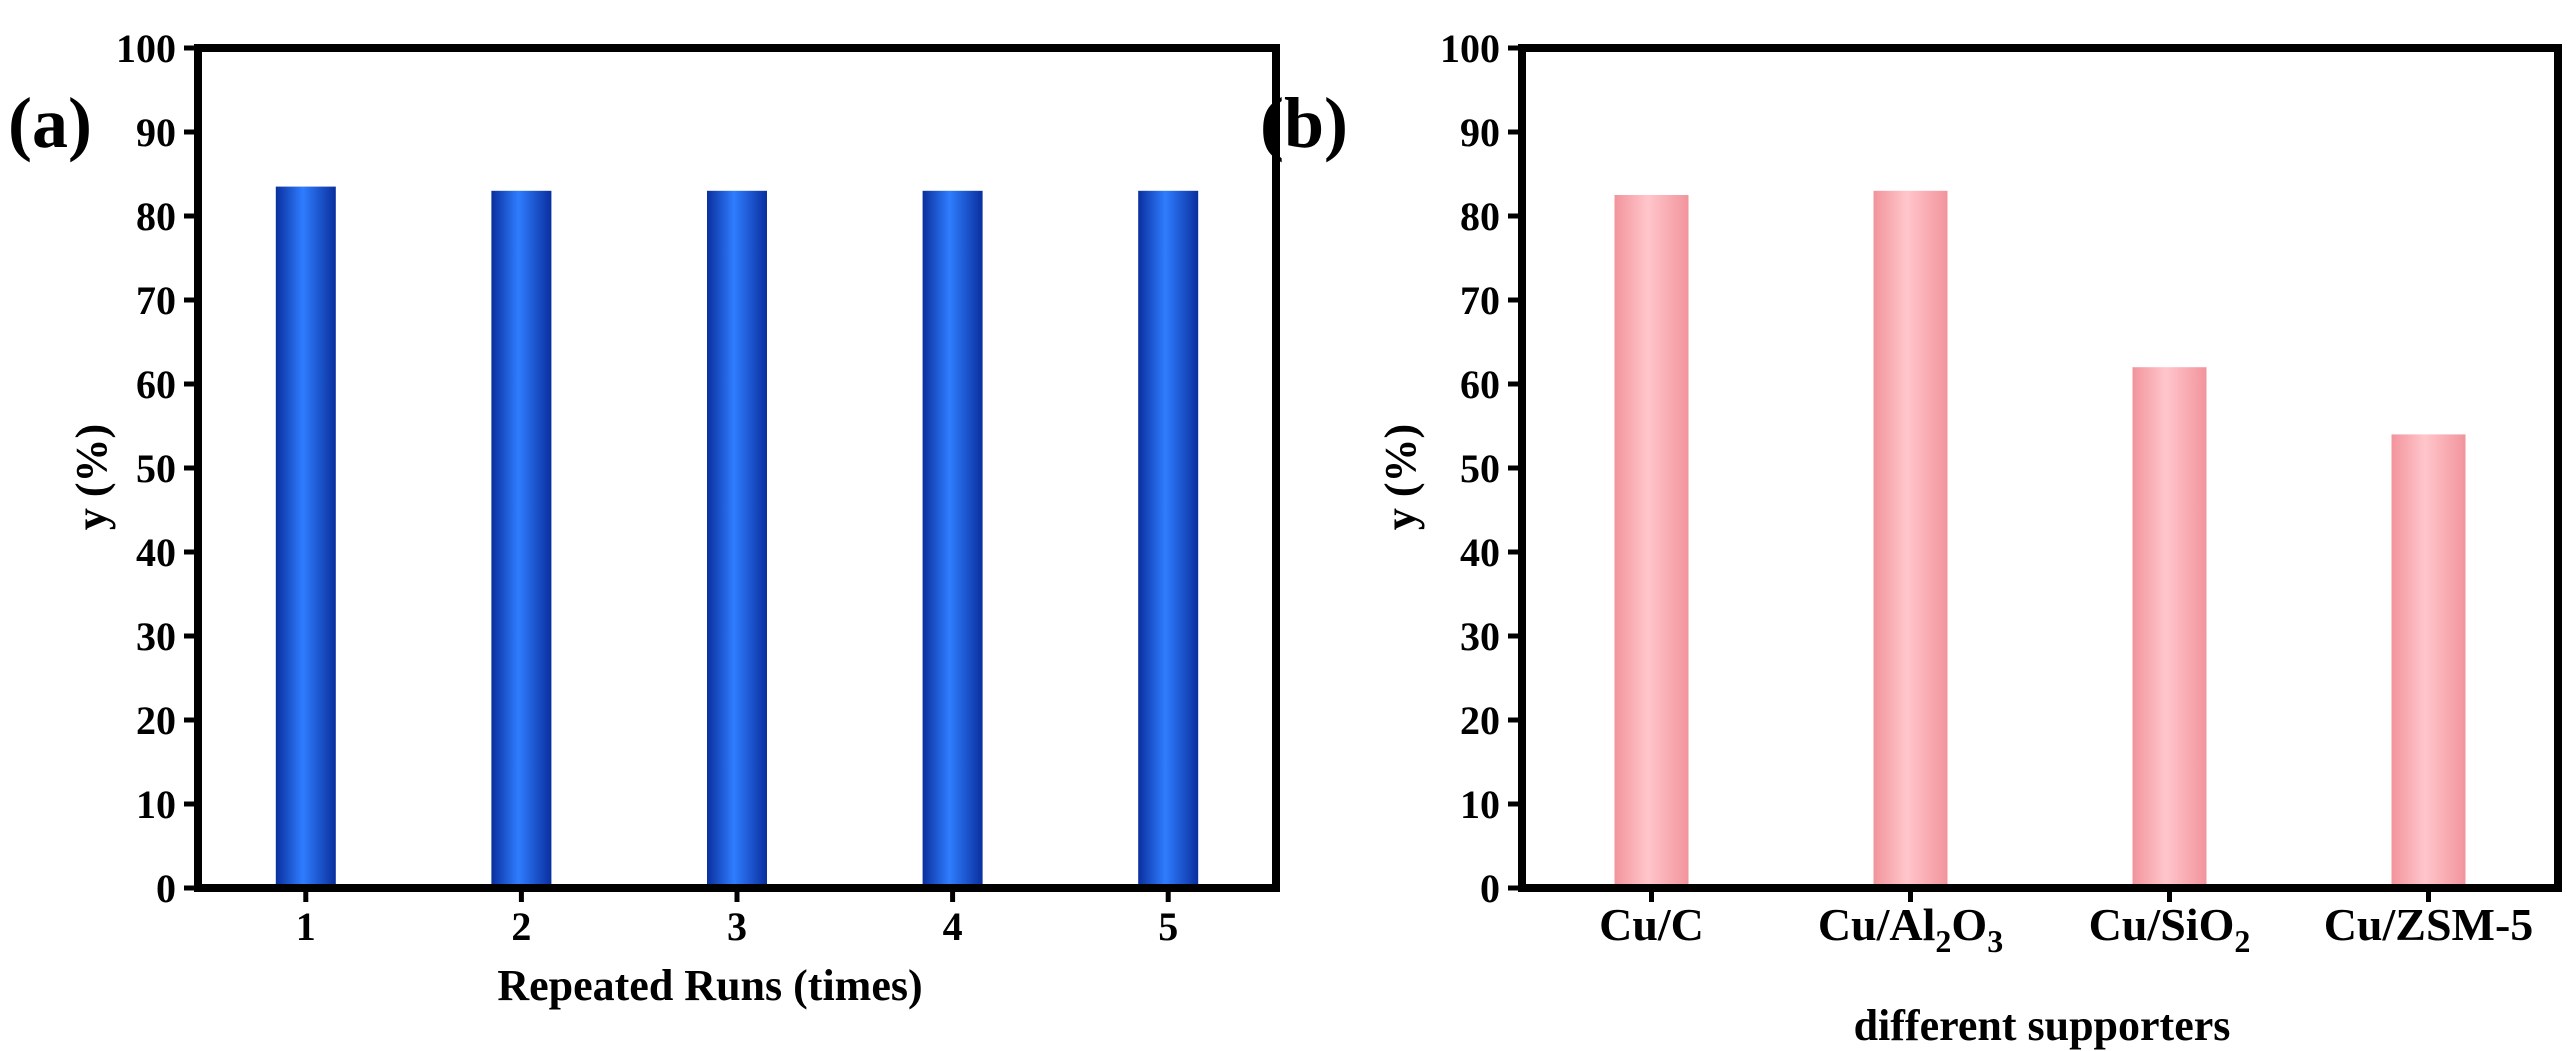 Image resolution: width=2568 pixels, height=1051 pixels. I want to click on x-tick-label: 4, so click(953, 926).